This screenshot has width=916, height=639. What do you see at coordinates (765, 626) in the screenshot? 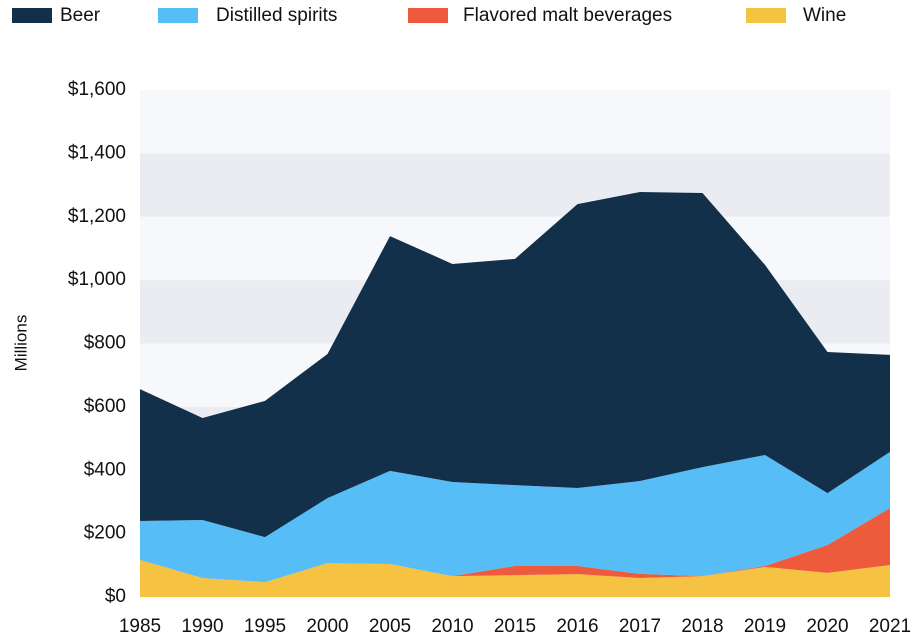
I see `x-tick-label: 2019` at bounding box center [765, 626].